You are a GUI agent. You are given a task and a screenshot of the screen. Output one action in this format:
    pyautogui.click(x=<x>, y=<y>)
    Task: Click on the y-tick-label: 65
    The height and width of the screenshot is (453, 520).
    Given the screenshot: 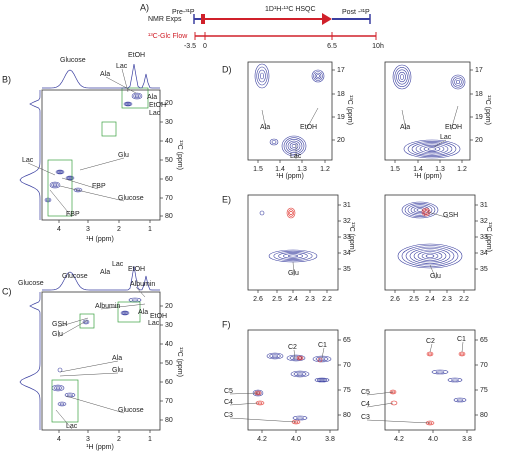 What is the action you would take?
    pyautogui.click(x=347, y=340)
    